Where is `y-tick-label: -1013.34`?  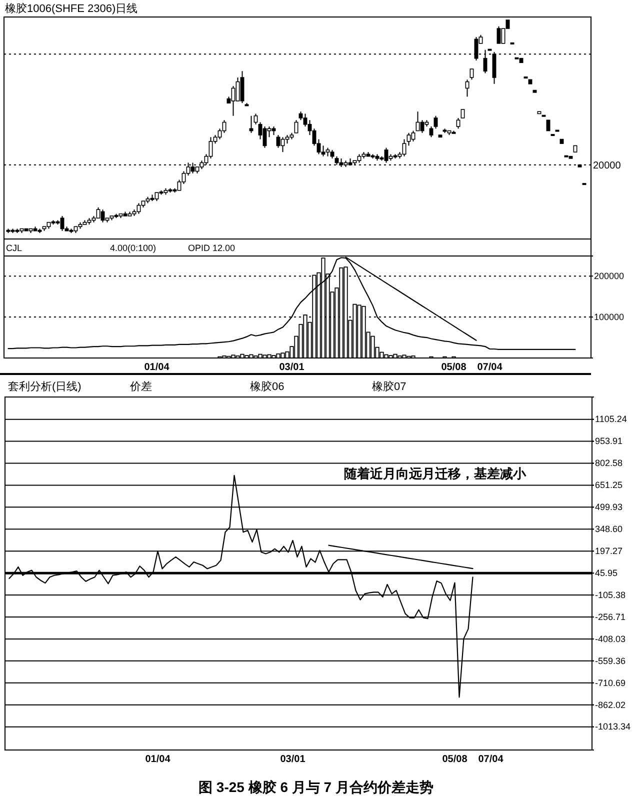 y-tick-label: -1013.34 is located at coordinates (613, 727).